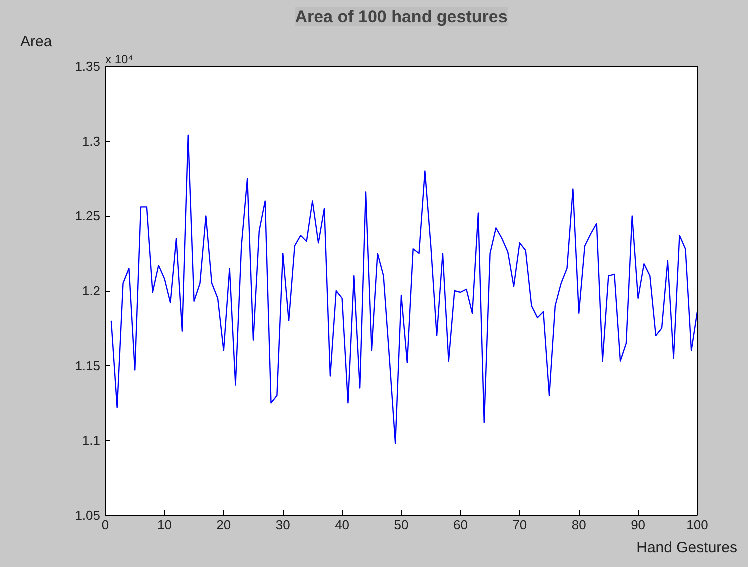  Describe the element at coordinates (401, 17) in the screenshot. I see `chart-title: Area of 100 hand gestures` at that location.